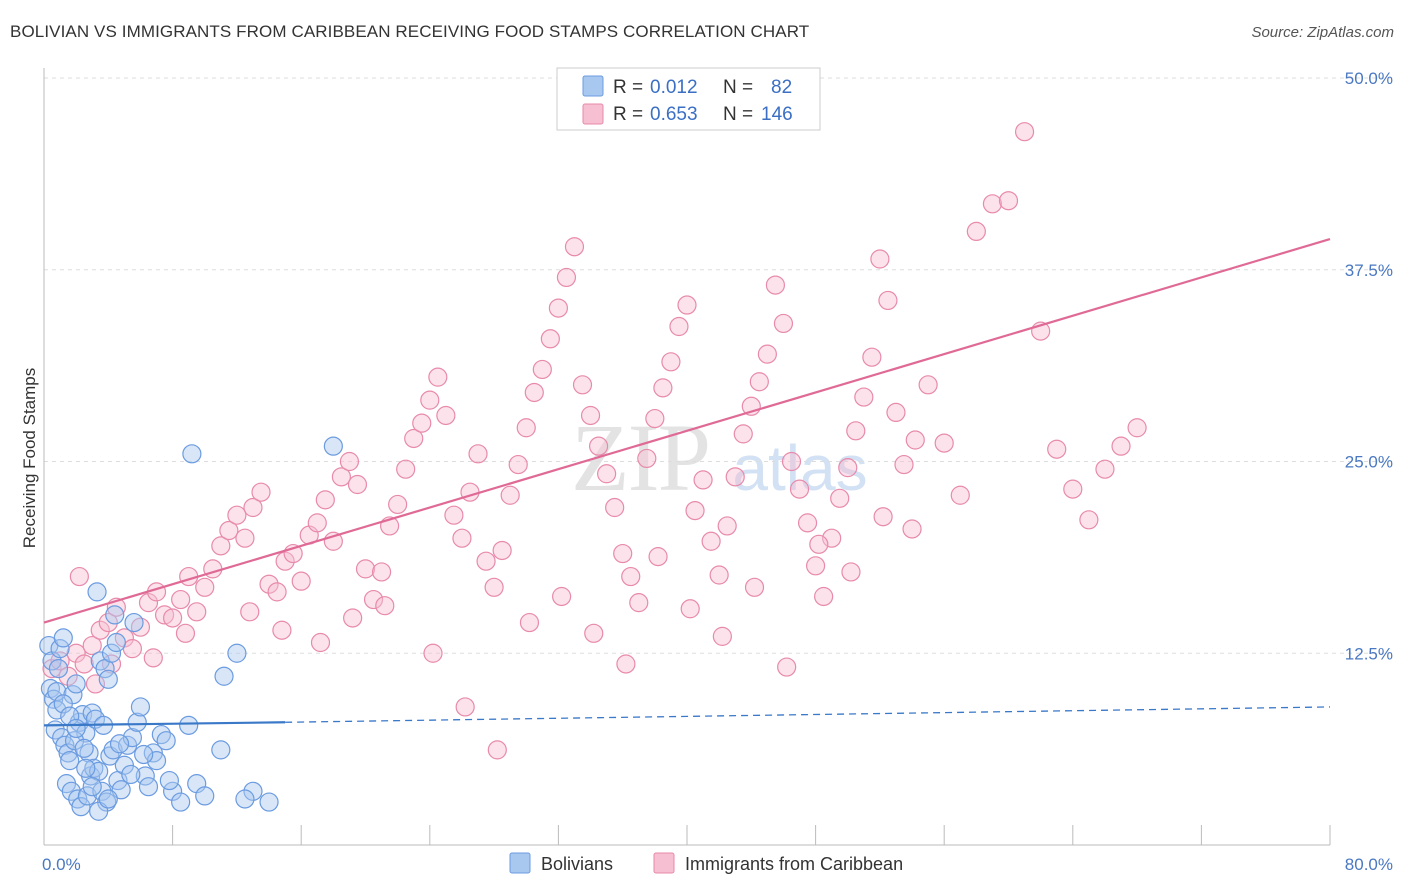  Describe the element at coordinates (794, 864) in the screenshot. I see `bottom-legend-label-caribbean: Immigrants from Caribbean` at that location.